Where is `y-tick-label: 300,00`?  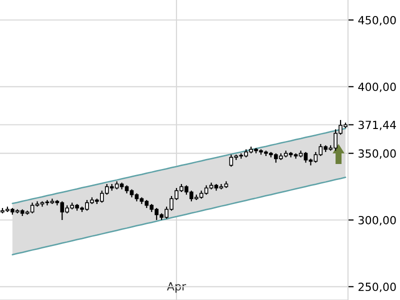 y-tick-label: 300,00 is located at coordinates (377, 221).